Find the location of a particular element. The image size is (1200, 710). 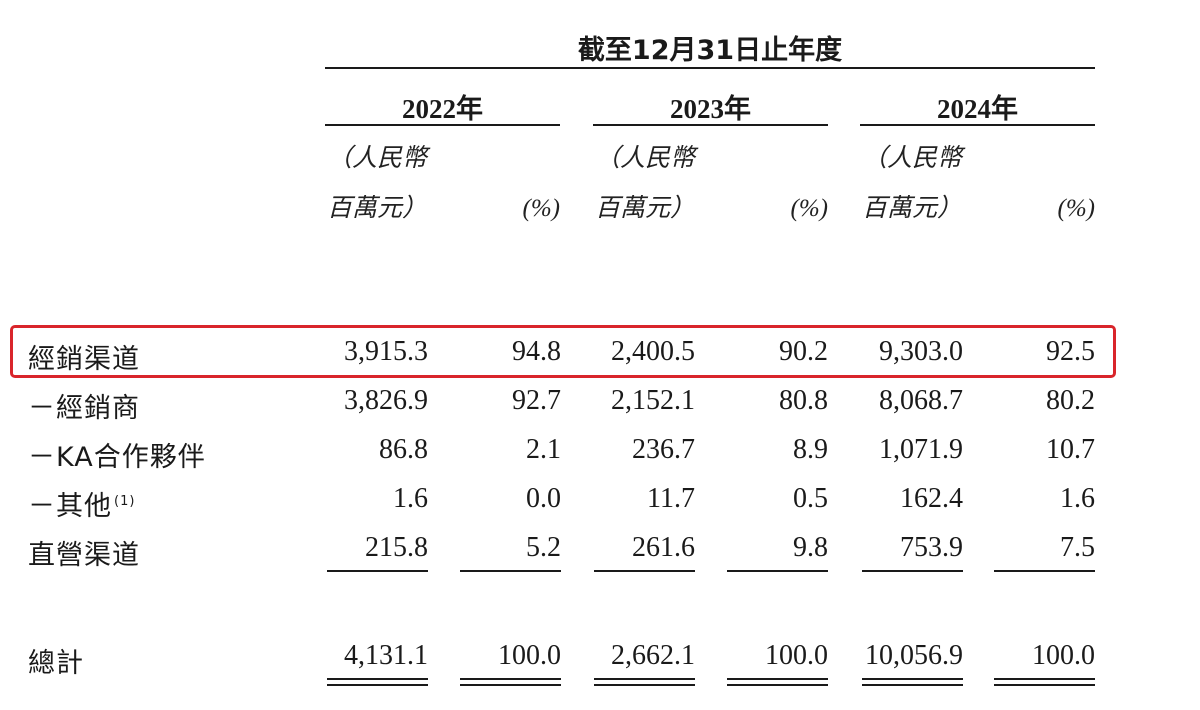

row-label: 直營渠道 is located at coordinates (84, 555).